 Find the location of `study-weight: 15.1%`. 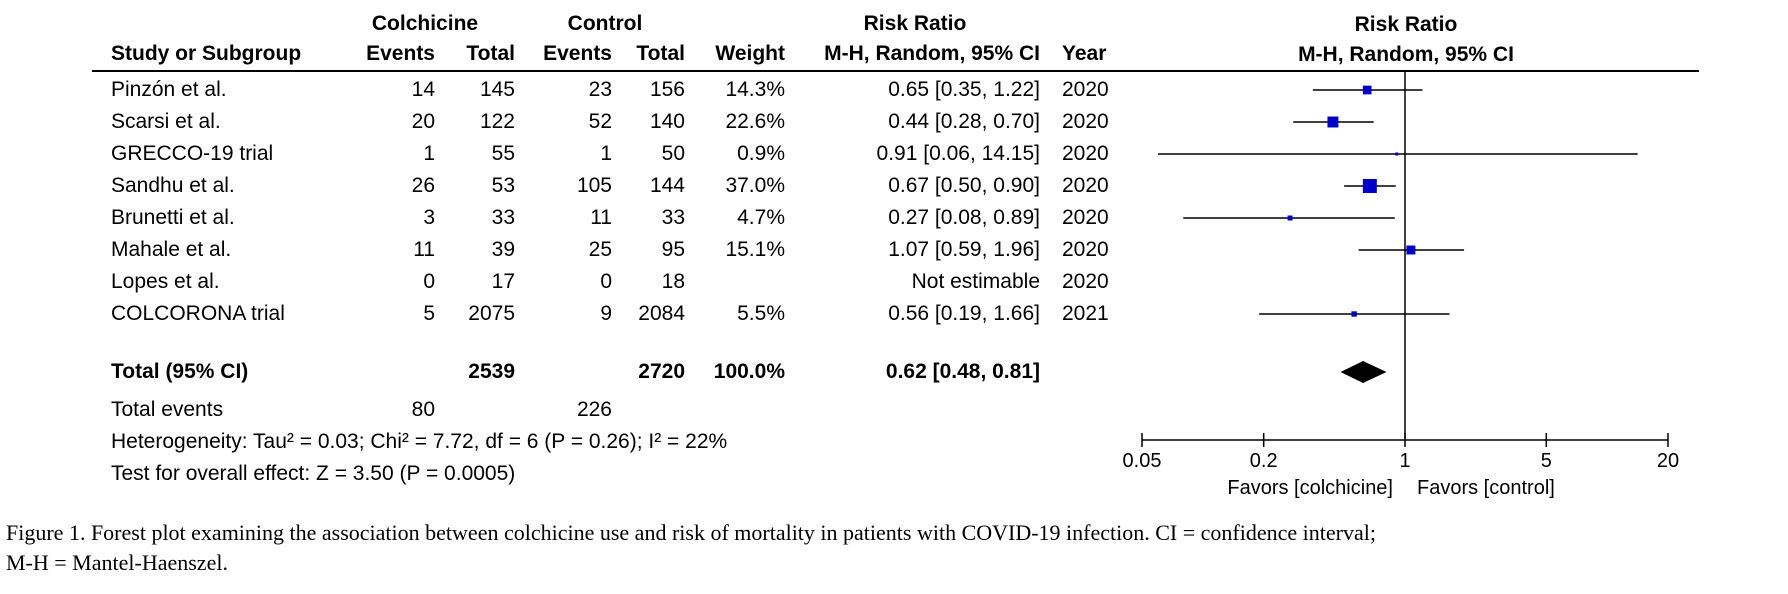

study-weight: 15.1% is located at coordinates (755, 249).